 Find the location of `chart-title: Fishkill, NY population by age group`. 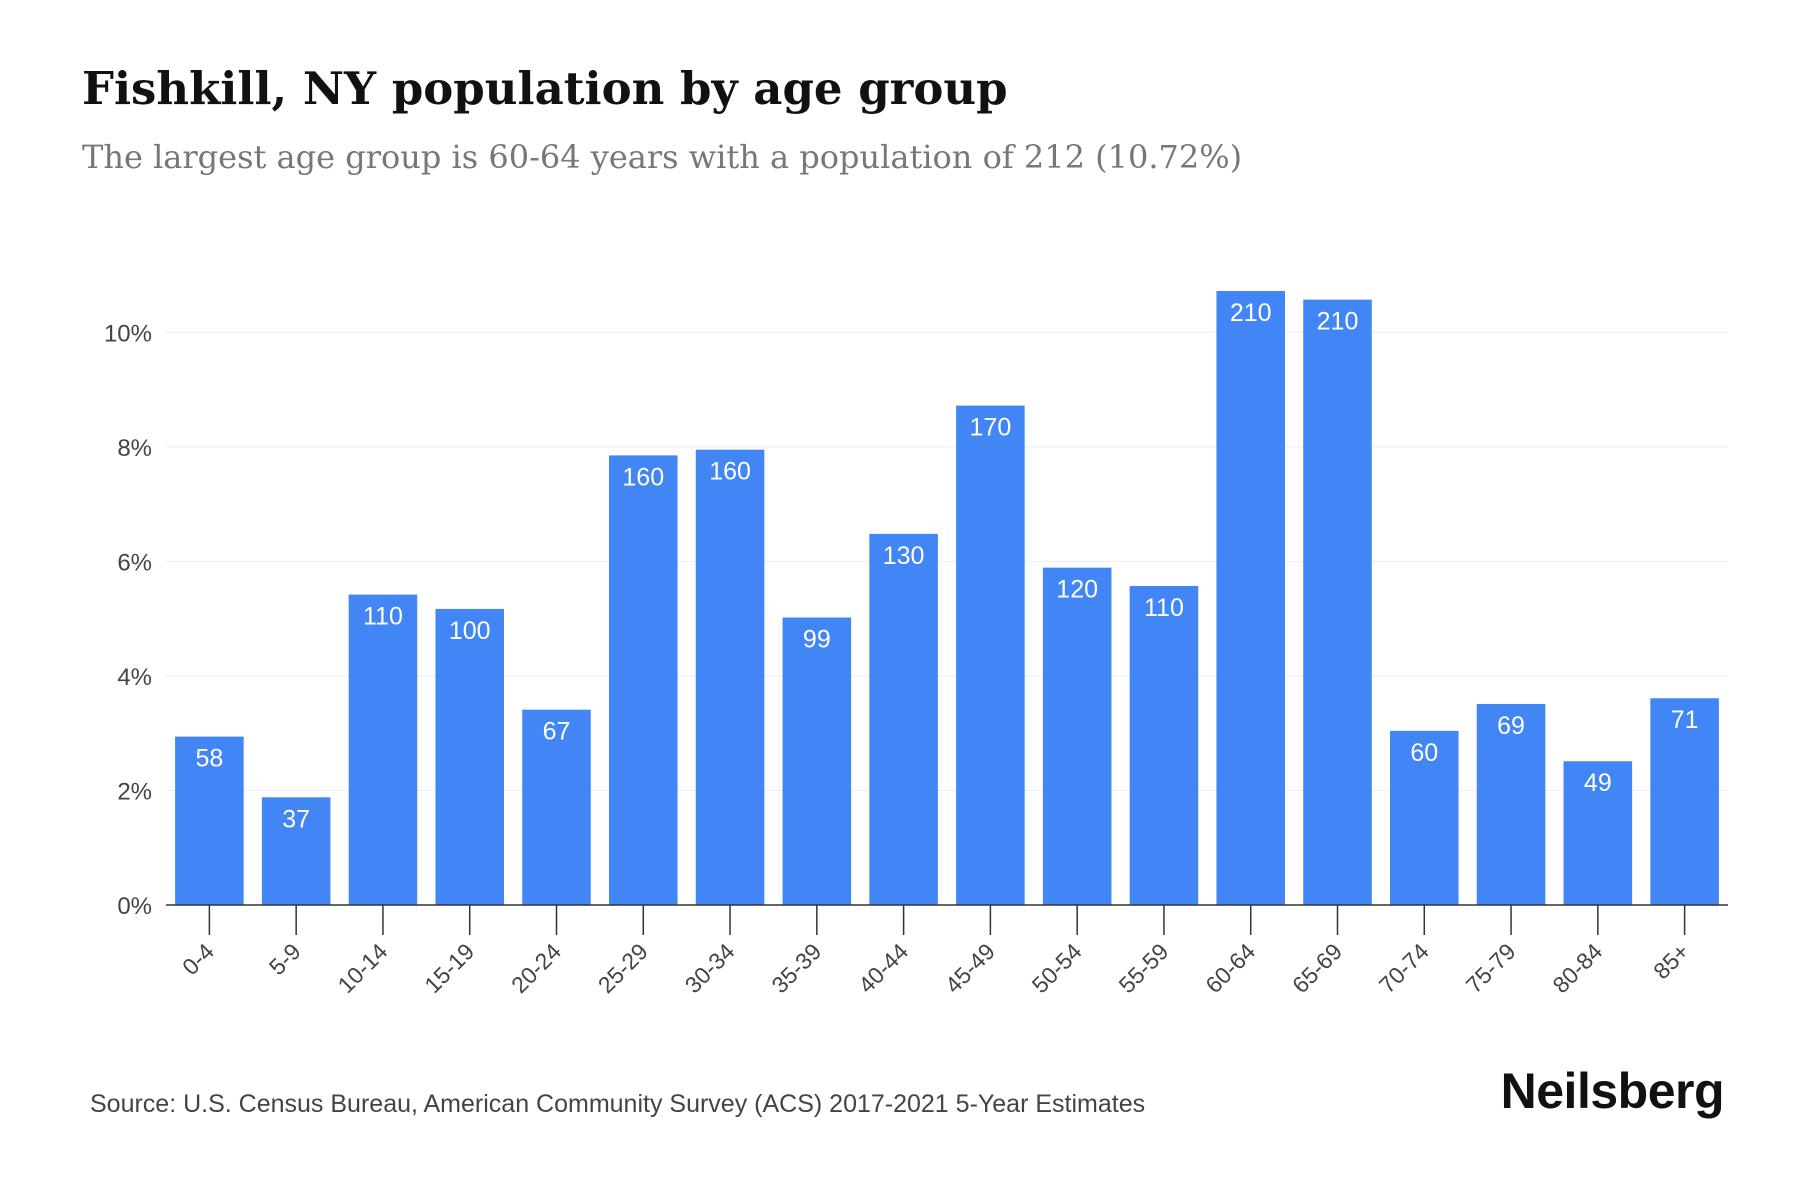

chart-title: Fishkill, NY population by age group is located at coordinates (545, 88).